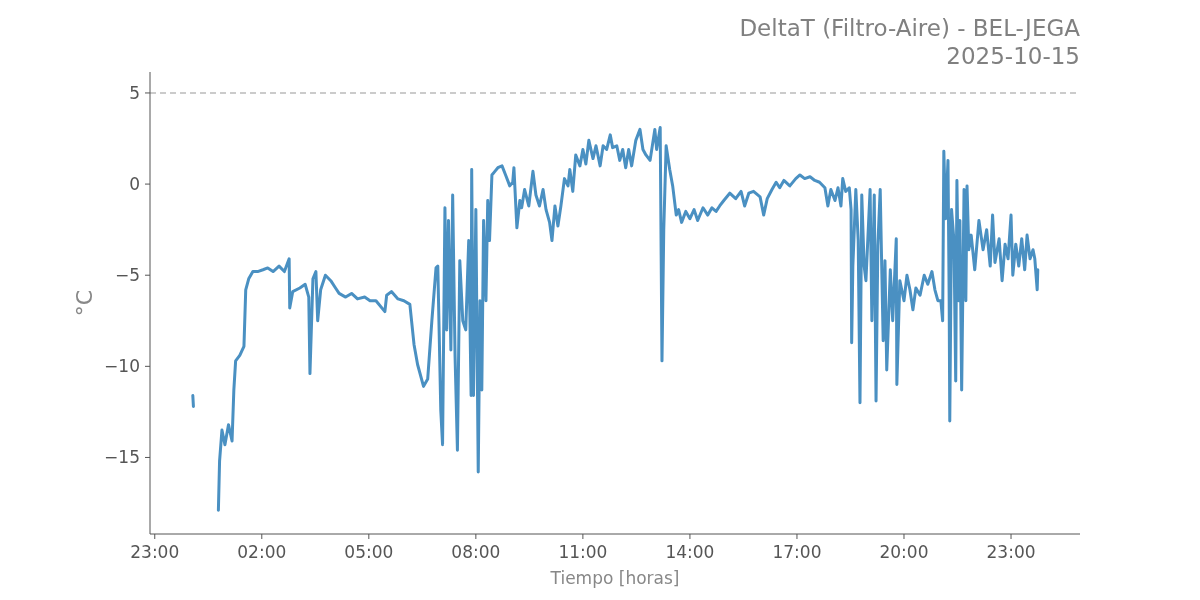 Image resolution: width=1200 pixels, height=600 pixels. What do you see at coordinates (614, 578) in the screenshot?
I see `x-axis-title: Tiempo [horas]` at bounding box center [614, 578].